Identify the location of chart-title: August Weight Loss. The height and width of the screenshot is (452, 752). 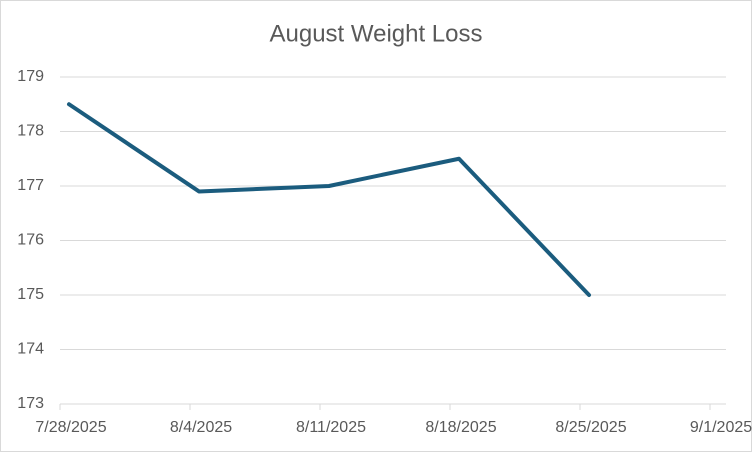
(375, 33).